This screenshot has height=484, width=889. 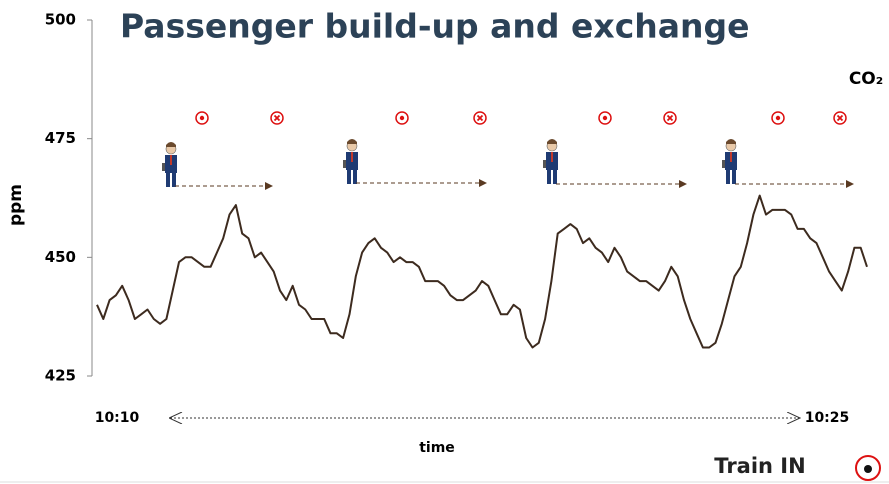 What do you see at coordinates (60, 376) in the screenshot?
I see `y-tick-label: 425` at bounding box center [60, 376].